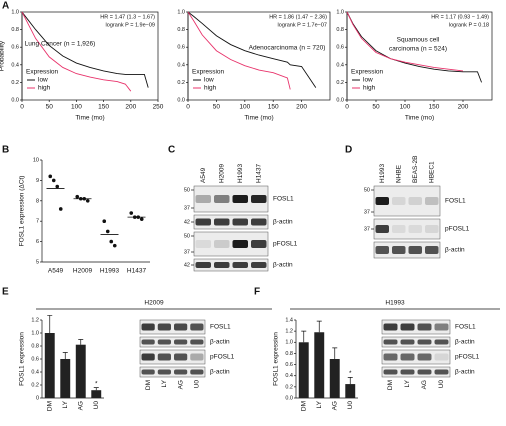  Describe the element at coordinates (217, 107) in the screenshot. I see `x-tick-label: 50` at that location.